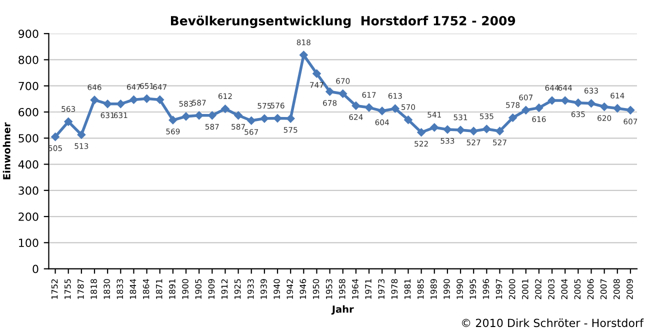  Describe the element at coordinates (316, 289) in the screenshot. I see `x-tick-label: 1950` at that location.